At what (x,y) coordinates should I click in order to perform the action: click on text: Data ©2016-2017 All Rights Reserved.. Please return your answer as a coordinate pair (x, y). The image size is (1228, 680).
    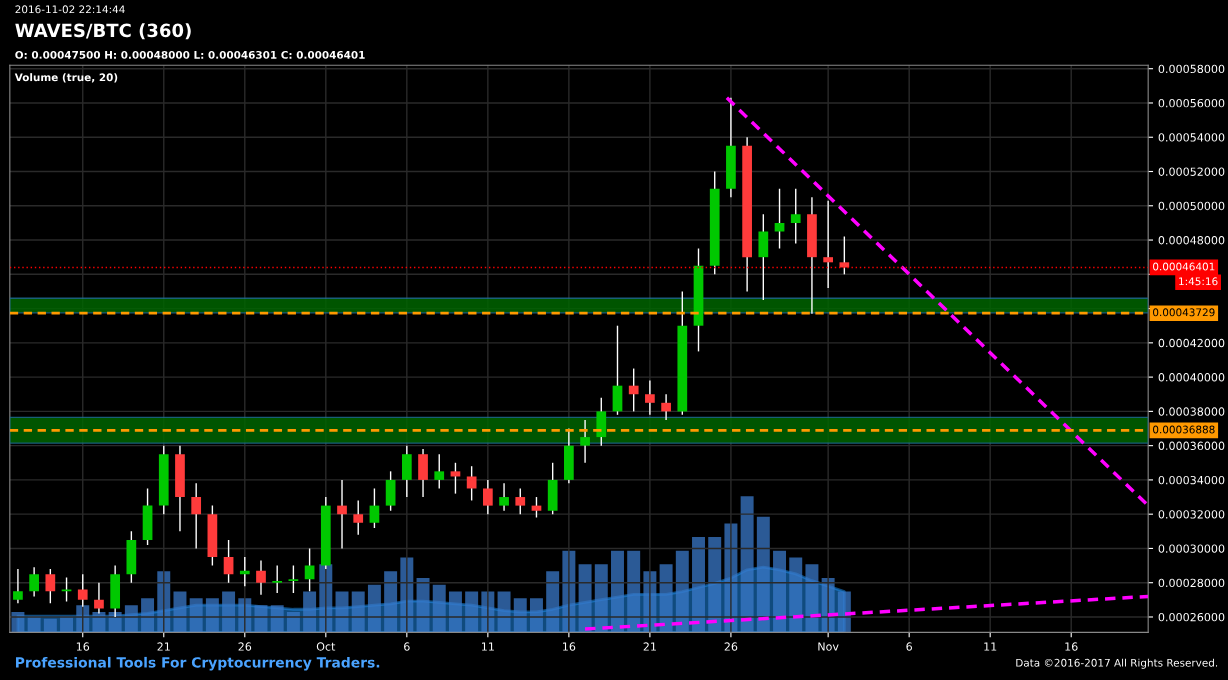
    Looking at the image, I should click on (1117, 663).